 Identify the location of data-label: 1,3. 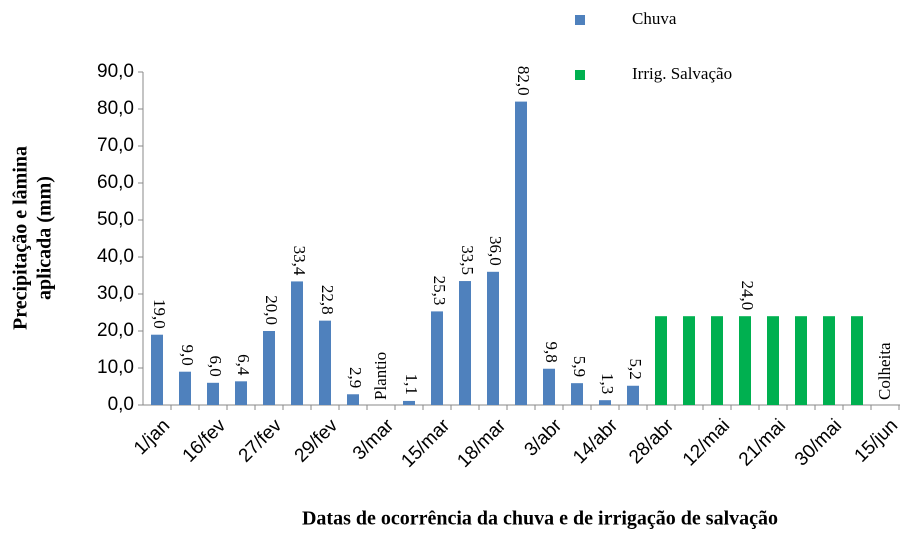
(607, 383).